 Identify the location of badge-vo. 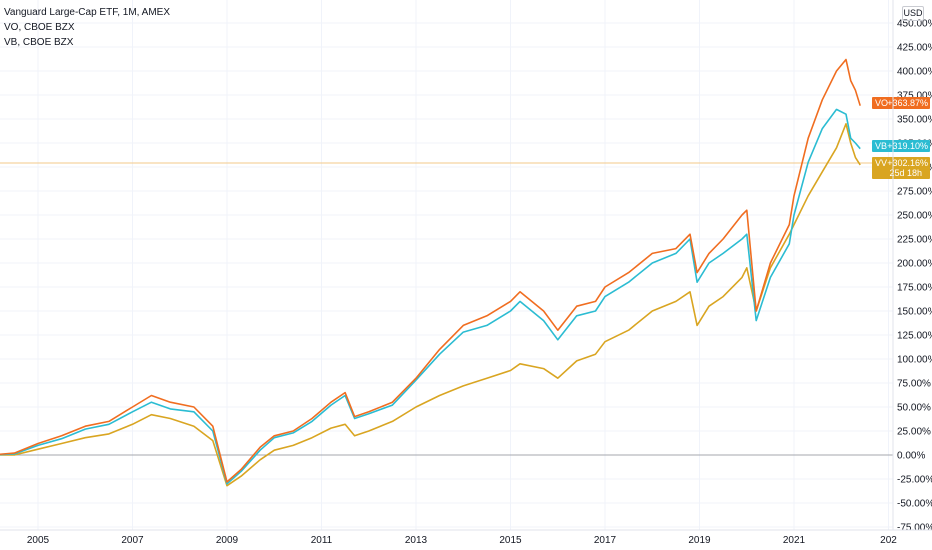
(901, 103).